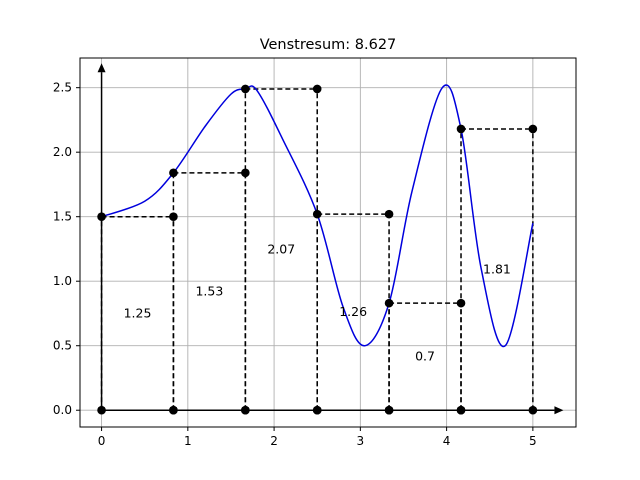 The height and width of the screenshot is (480, 640). Describe the element at coordinates (101, 68) in the screenshot. I see `y-axis-arrow` at that location.